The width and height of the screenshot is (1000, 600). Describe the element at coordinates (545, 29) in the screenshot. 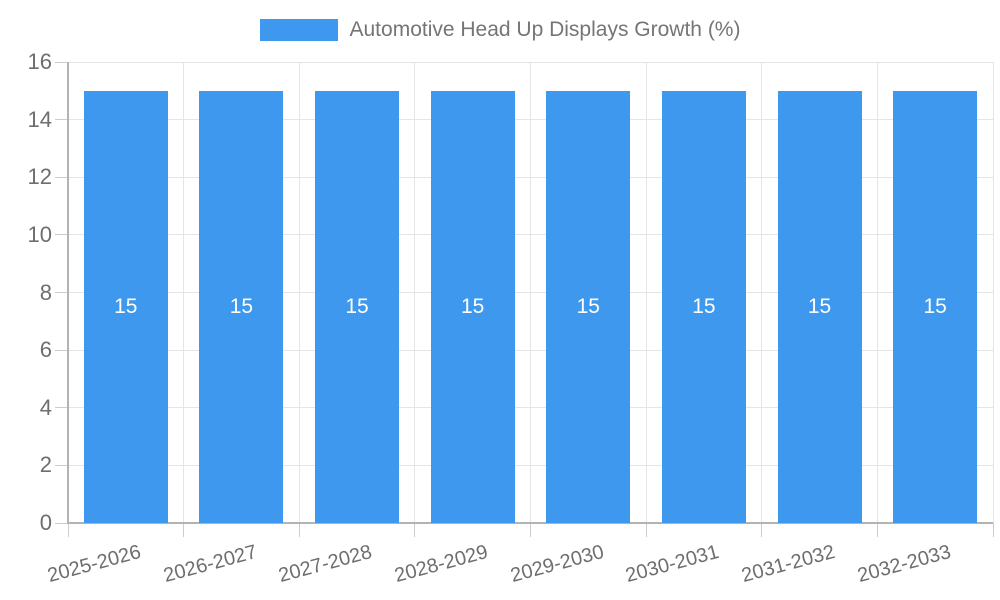

I see `legend-label: Automotive Head Up Displays Growth (%)` at that location.